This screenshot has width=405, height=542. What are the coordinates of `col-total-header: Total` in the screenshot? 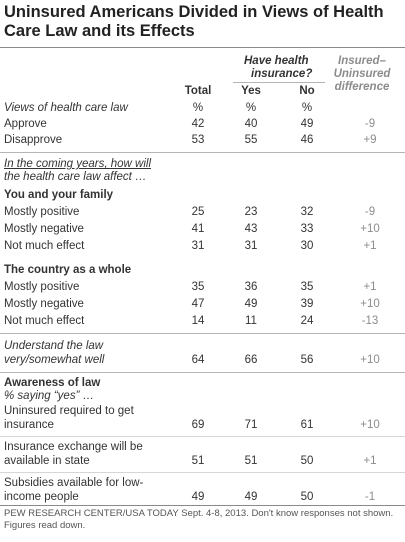 It's located at (198, 91).